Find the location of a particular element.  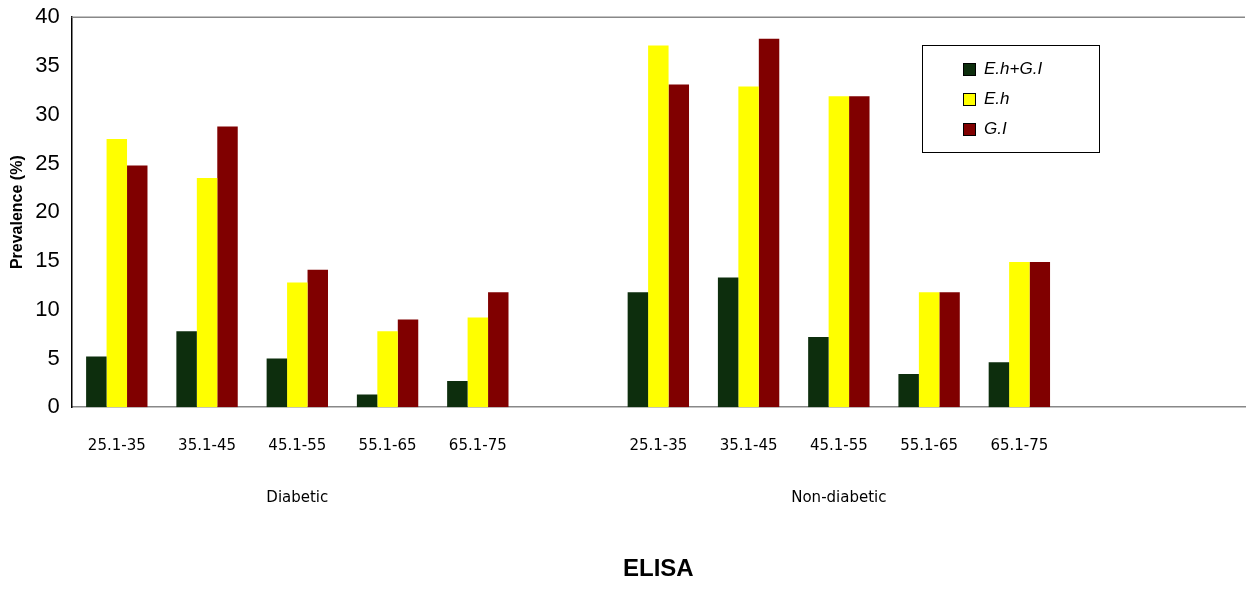

y-tick-label: 25 is located at coordinates (47, 162).